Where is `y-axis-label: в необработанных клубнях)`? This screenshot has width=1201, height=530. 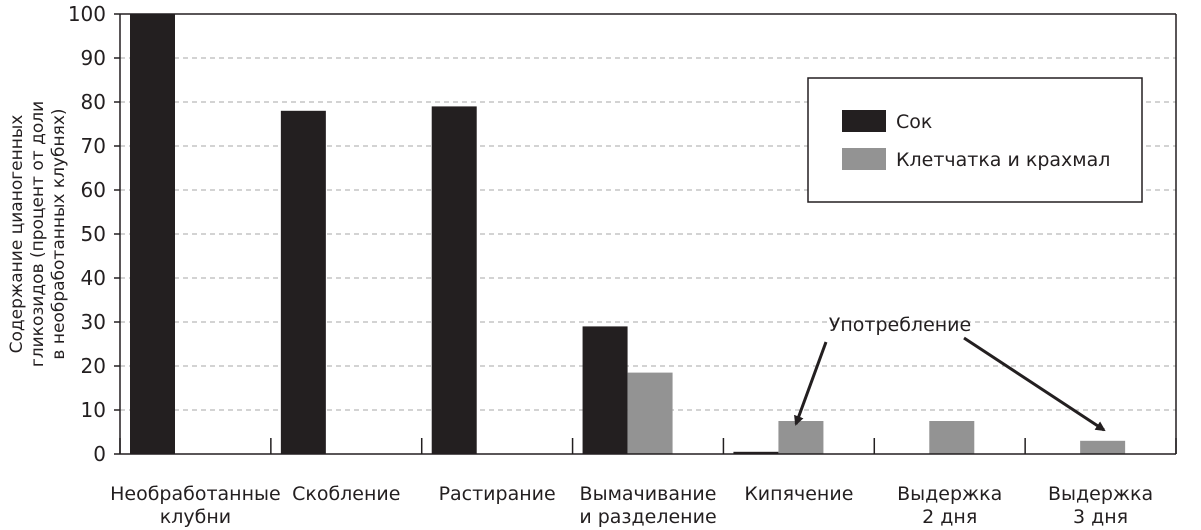
y-axis-label: в необработанных клубнях) is located at coordinates (59, 233).